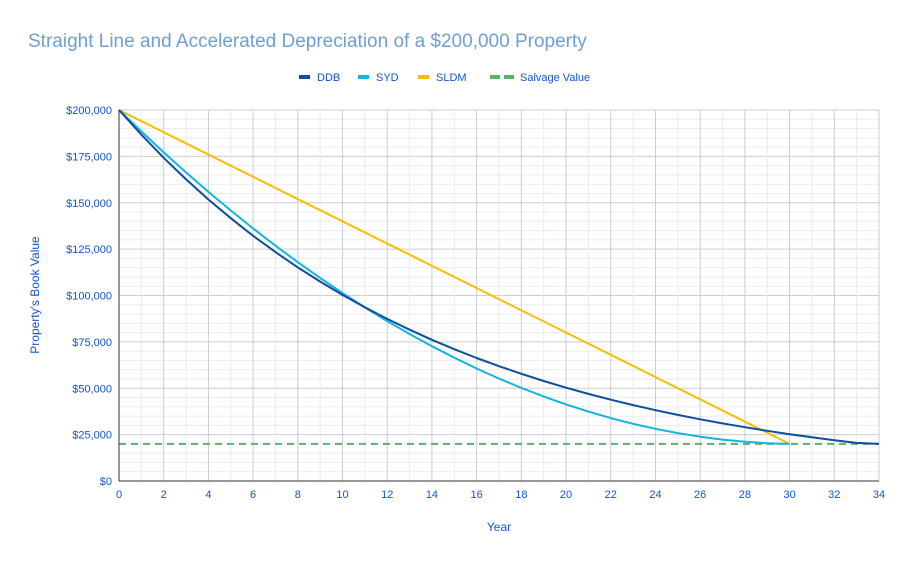 This screenshot has width=908, height=567. Describe the element at coordinates (164, 495) in the screenshot. I see `x-tick-label: 2` at that location.